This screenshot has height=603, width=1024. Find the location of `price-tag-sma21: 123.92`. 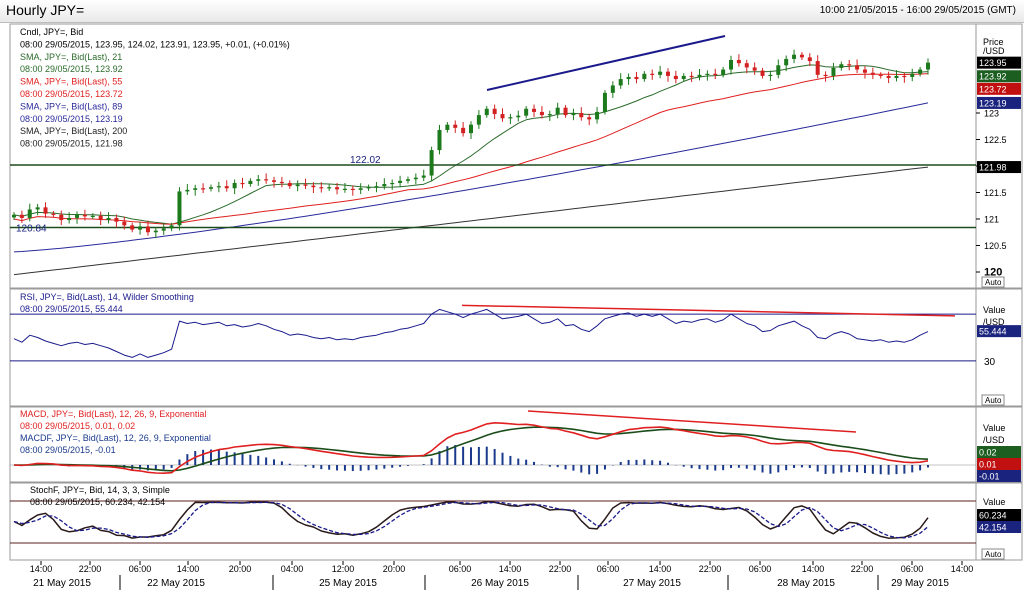

price-tag-sma21: 123.92 is located at coordinates (993, 77).